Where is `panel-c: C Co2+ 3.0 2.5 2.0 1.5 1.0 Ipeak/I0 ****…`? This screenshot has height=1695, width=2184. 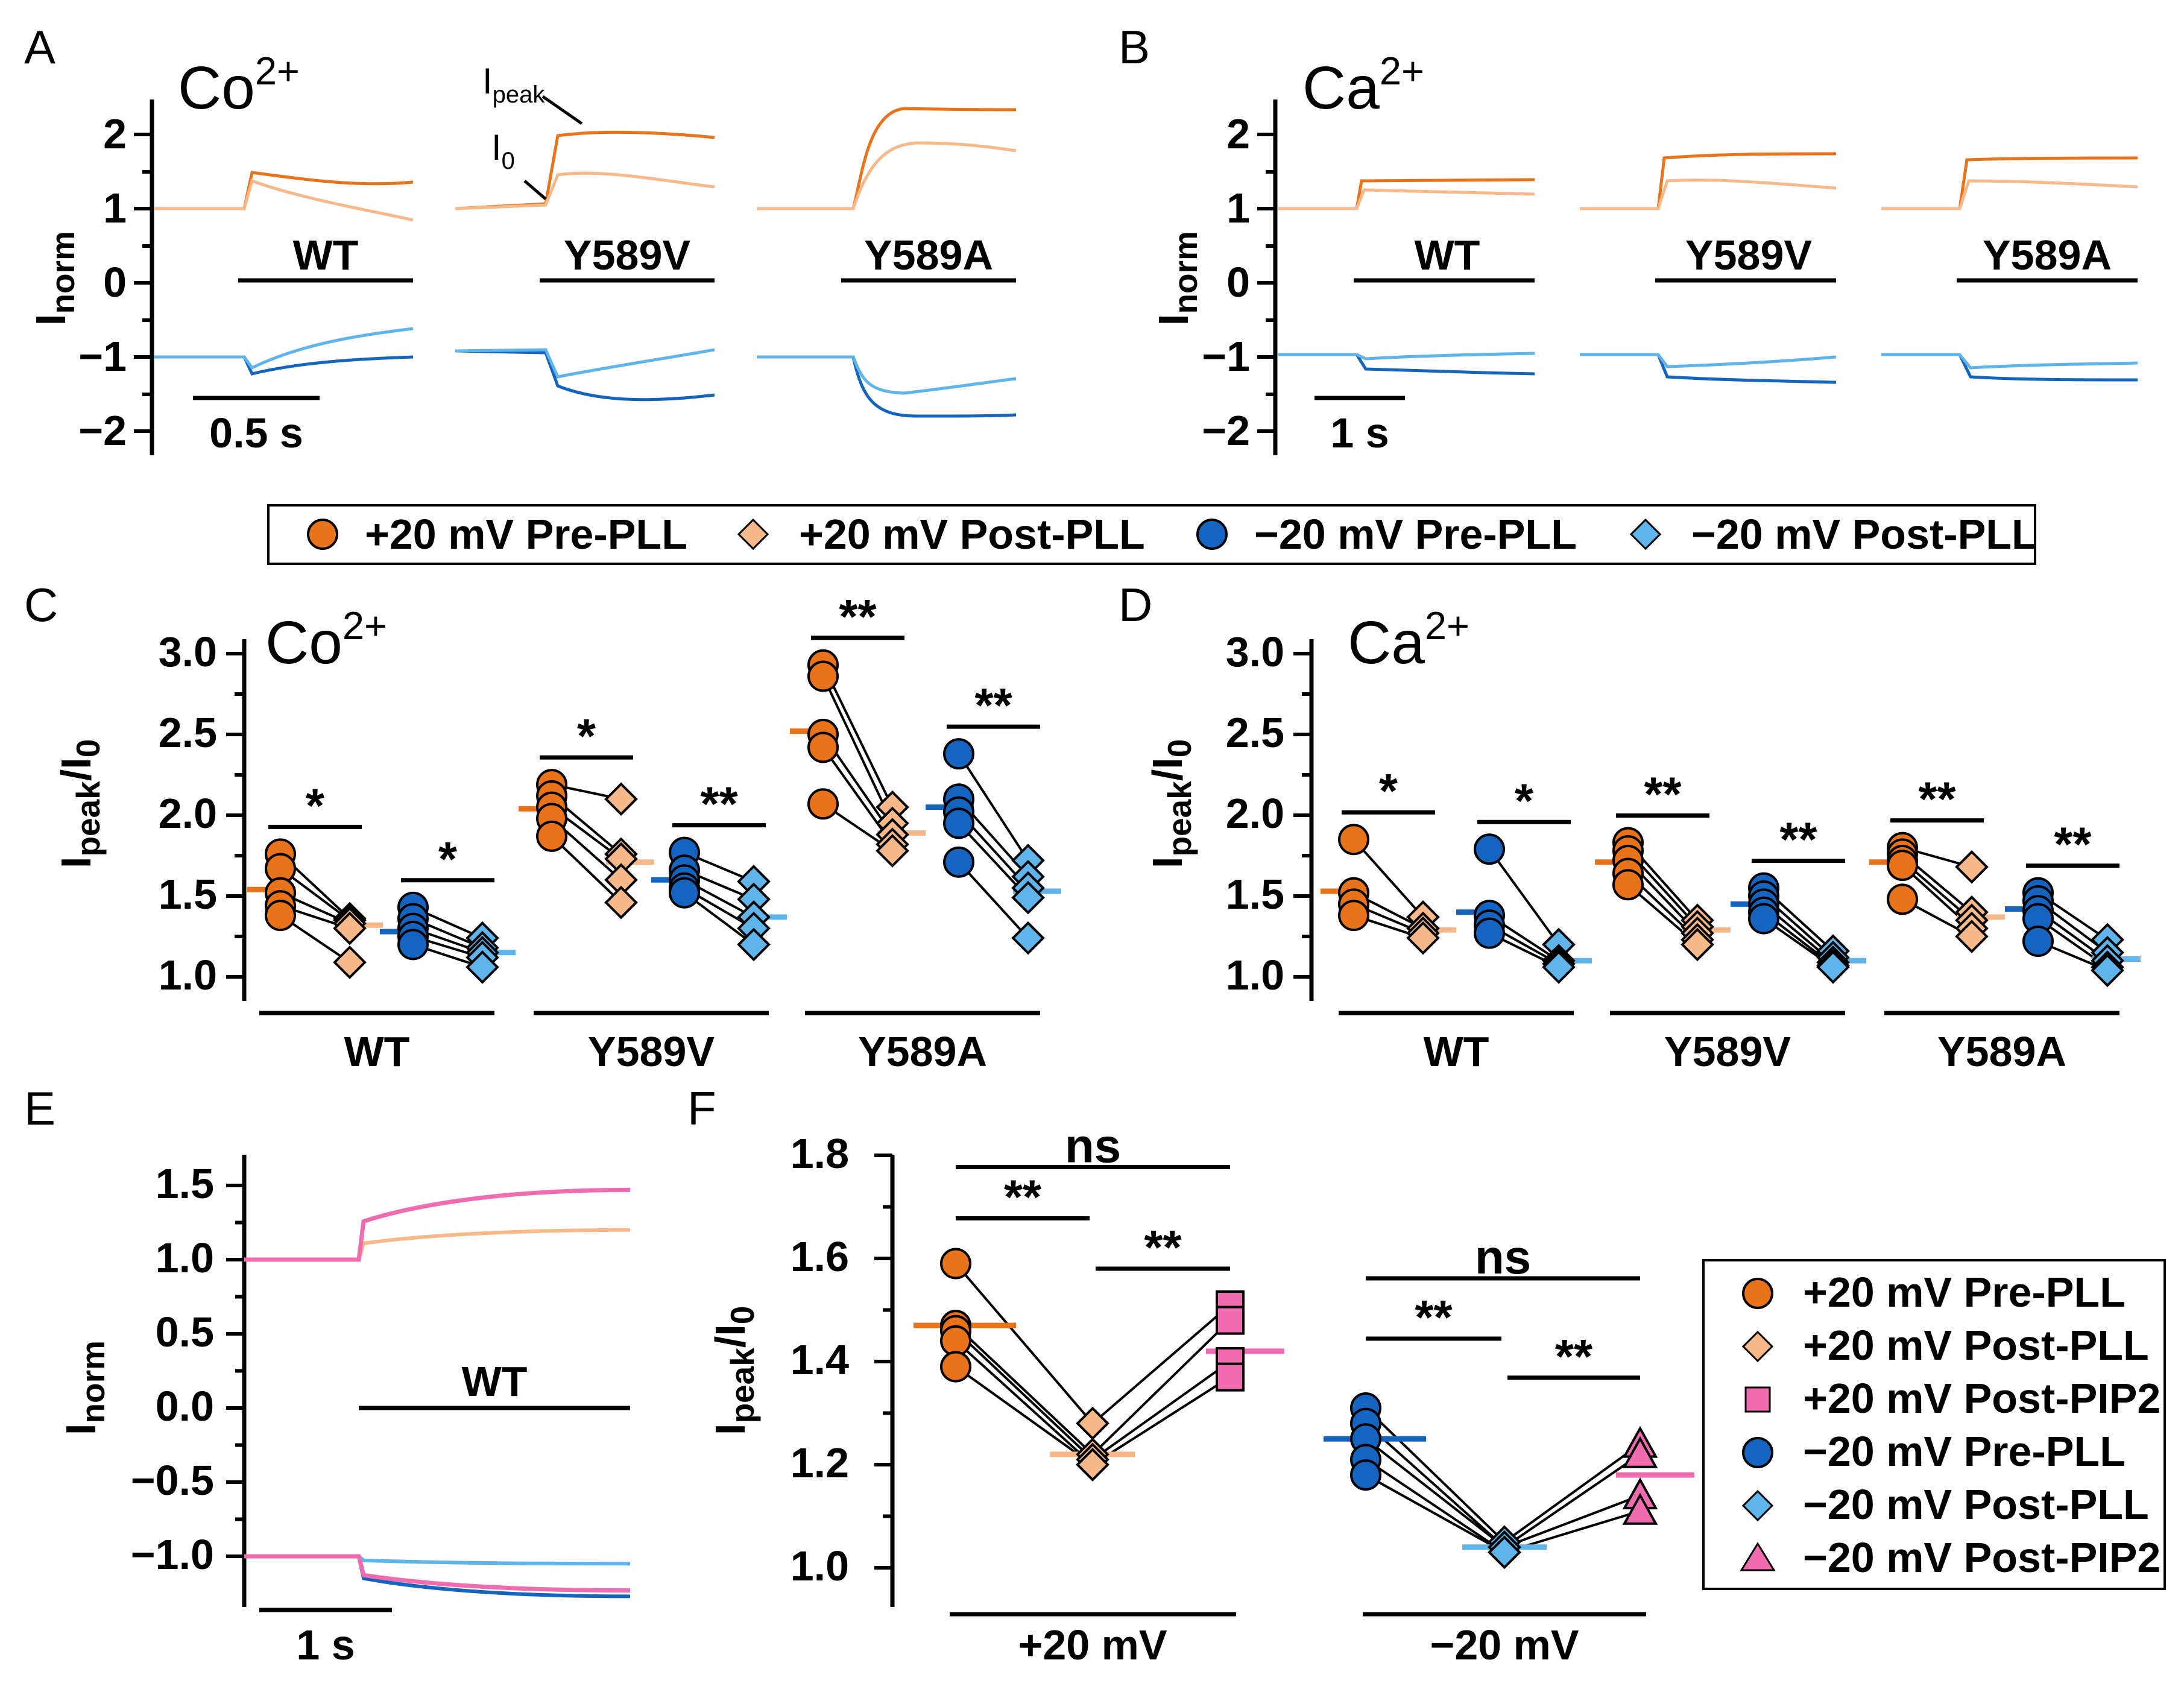 panel-c: C Co2+ 3.0 2.5 2.0 1.5 1.0 Ipeak/I0 ****… is located at coordinates (543, 826).